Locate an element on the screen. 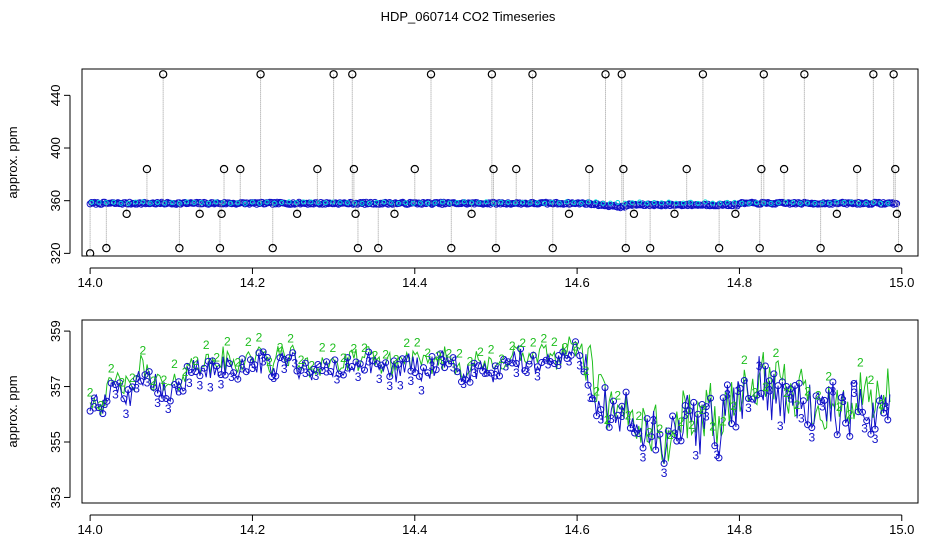 This screenshot has height=540, width=936. page-title: HDP_060714 CO2 Timeseries is located at coordinates (468, 16).